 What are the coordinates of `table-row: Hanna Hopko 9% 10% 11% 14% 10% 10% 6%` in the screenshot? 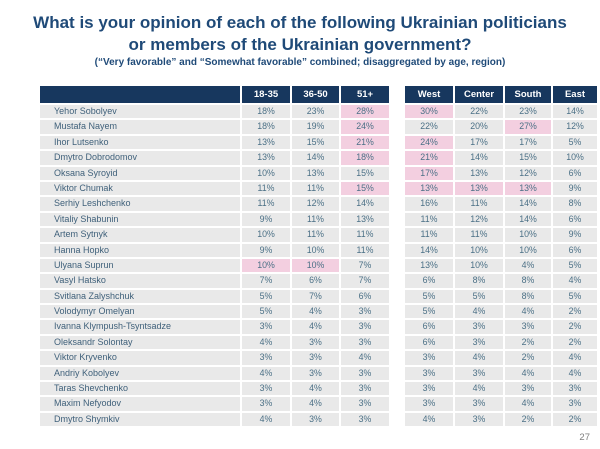 It's located at (318, 250).